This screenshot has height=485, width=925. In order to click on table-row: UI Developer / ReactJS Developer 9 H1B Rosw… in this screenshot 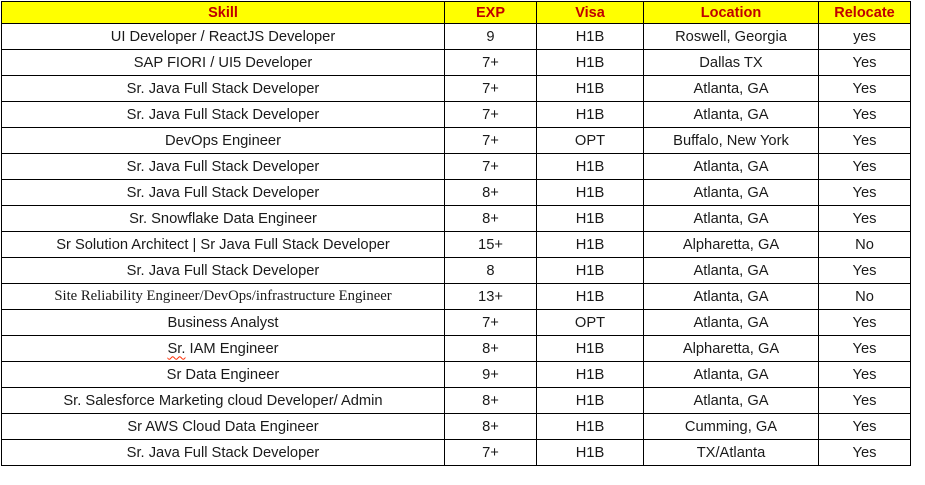, I will do `click(456, 36)`.